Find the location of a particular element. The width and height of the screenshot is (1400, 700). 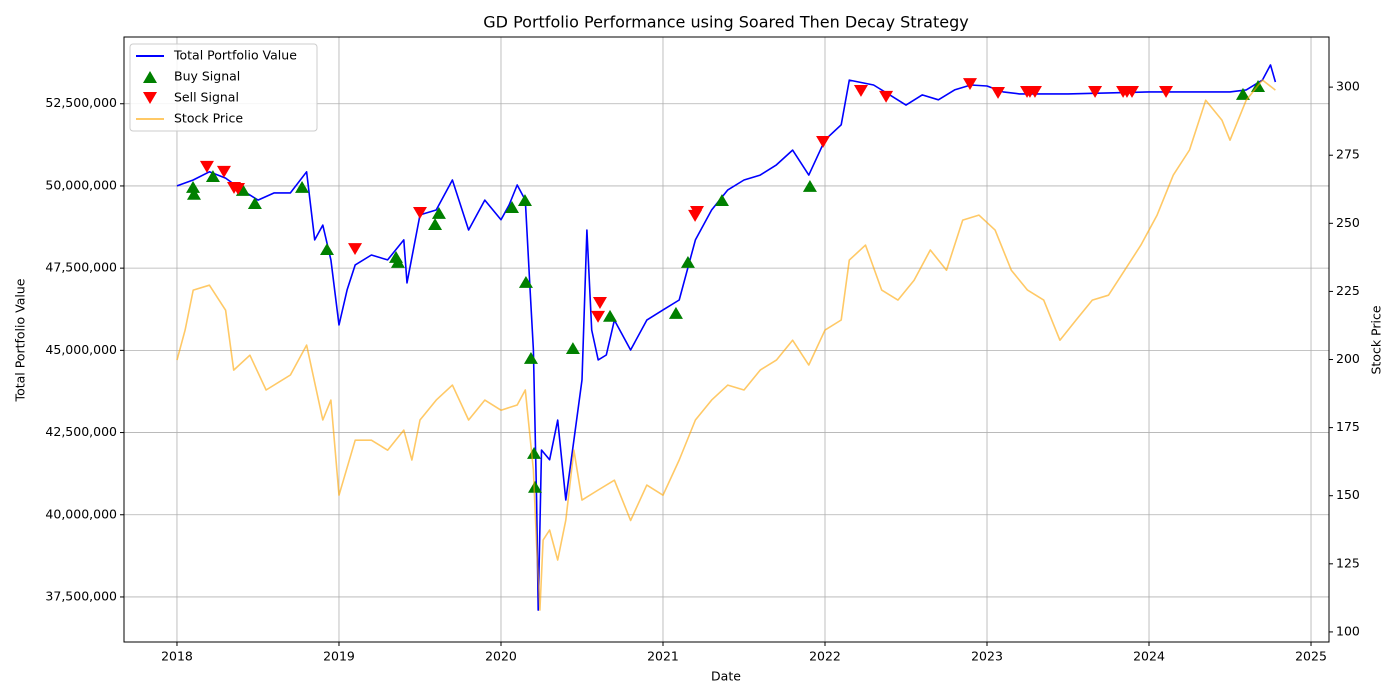

y2-tick-label: 275 is located at coordinates (1348, 154).